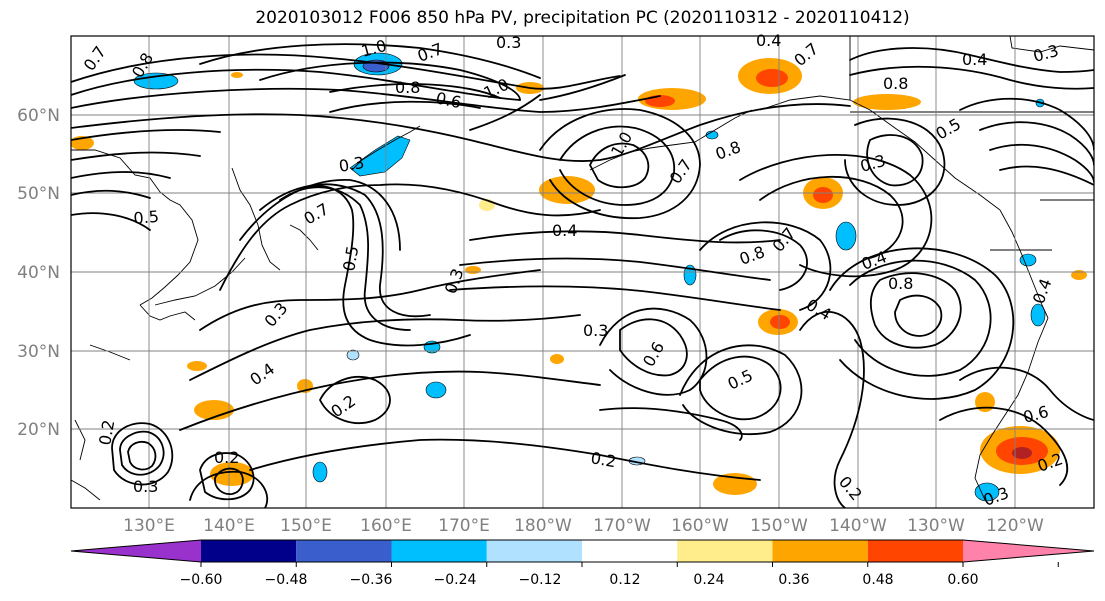 This screenshot has height=601, width=1105. Describe the element at coordinates (386, 526) in the screenshot. I see `lon-label: 160°E` at that location.